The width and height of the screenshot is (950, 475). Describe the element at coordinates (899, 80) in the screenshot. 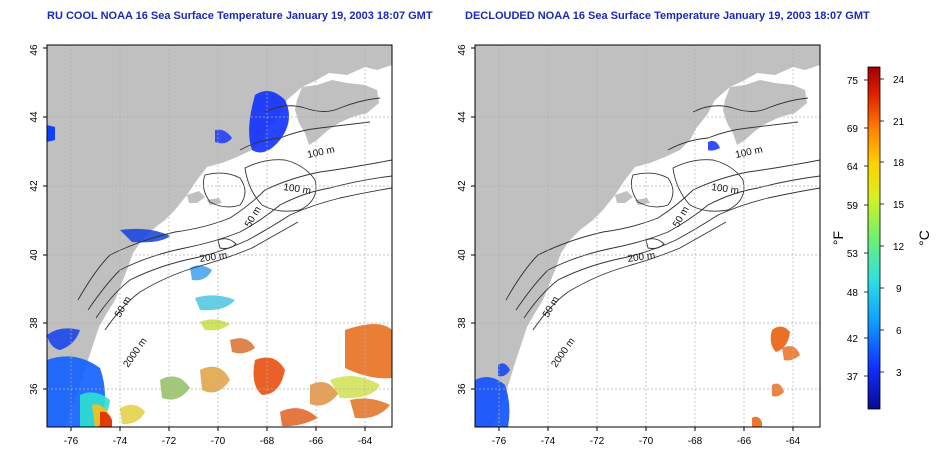

I see `celsius-tick-label: 24` at that location.